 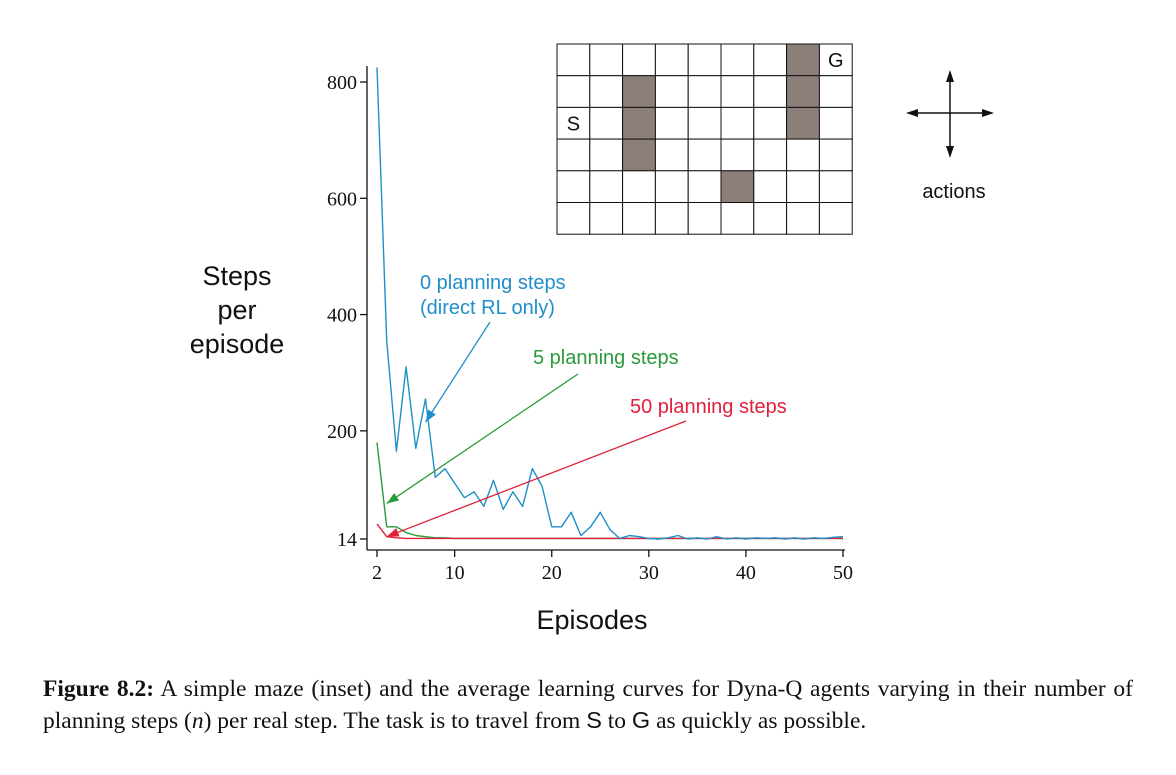 What do you see at coordinates (953, 192) in the screenshot?
I see `actions-label: actions` at bounding box center [953, 192].